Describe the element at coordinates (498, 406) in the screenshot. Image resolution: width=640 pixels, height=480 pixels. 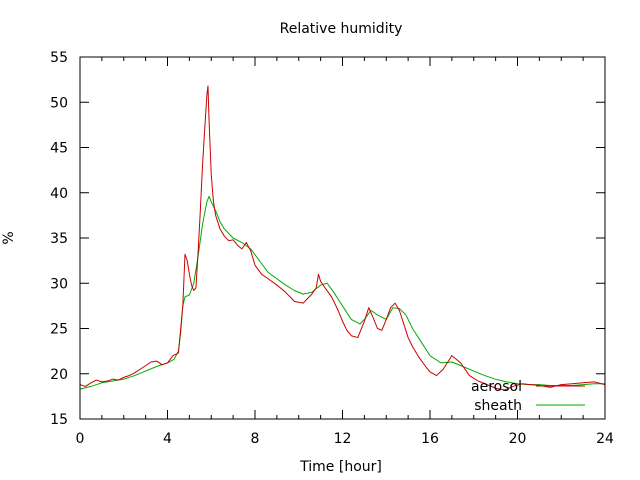
I see `legend-label-sheath: sheath` at that location.